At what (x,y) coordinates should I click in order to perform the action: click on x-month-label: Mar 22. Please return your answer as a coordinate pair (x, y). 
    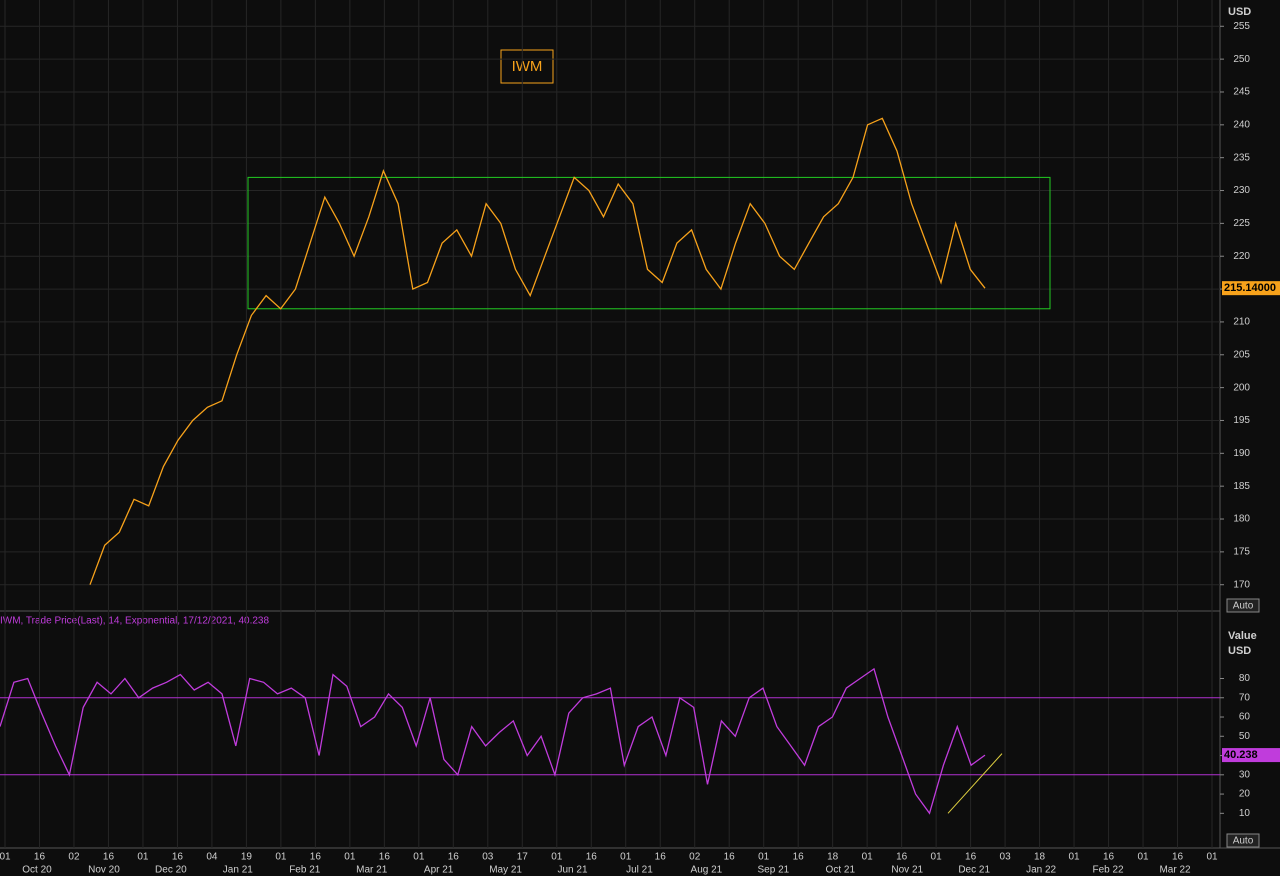
    Looking at the image, I should click on (1175, 870).